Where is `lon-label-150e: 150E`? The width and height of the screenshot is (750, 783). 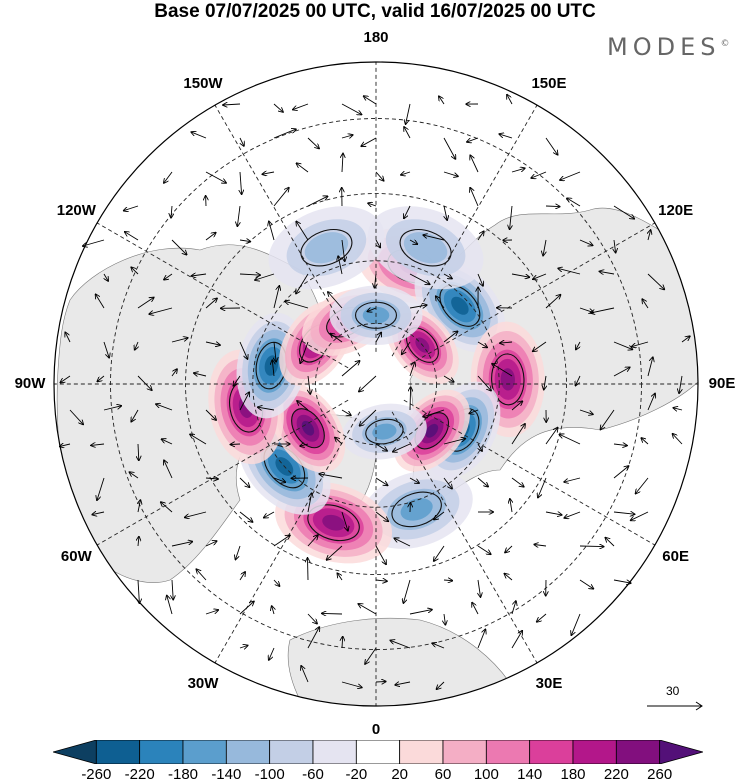 lon-label-150e: 150E is located at coordinates (549, 84).